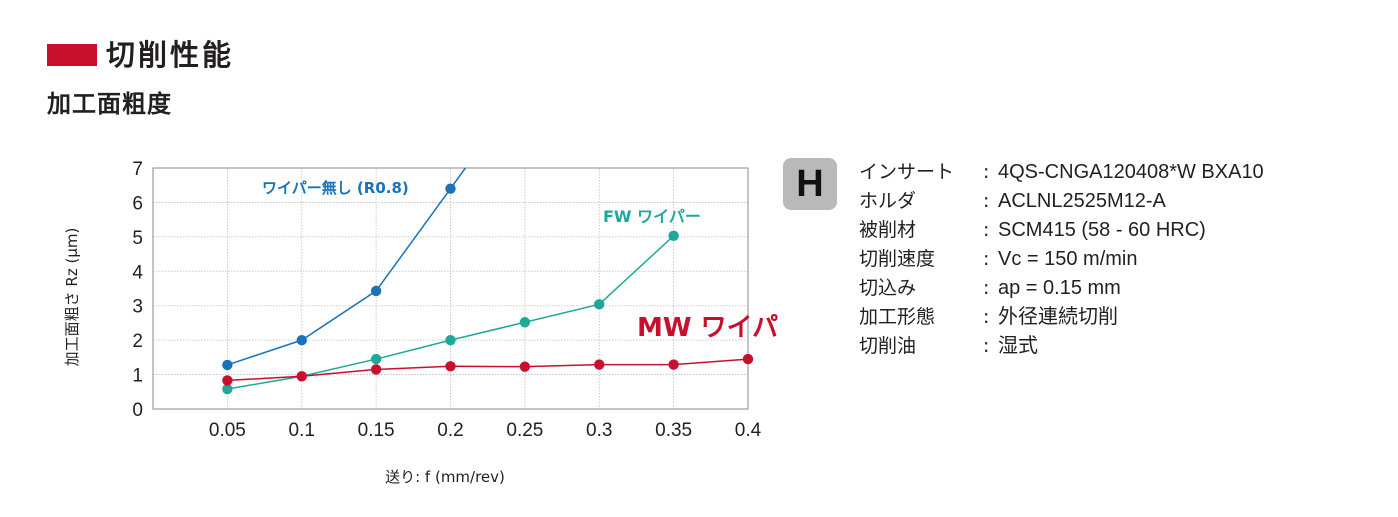  What do you see at coordinates (1059, 288) in the screenshot?
I see `spec-value: ap = 0.15 mm` at bounding box center [1059, 288].